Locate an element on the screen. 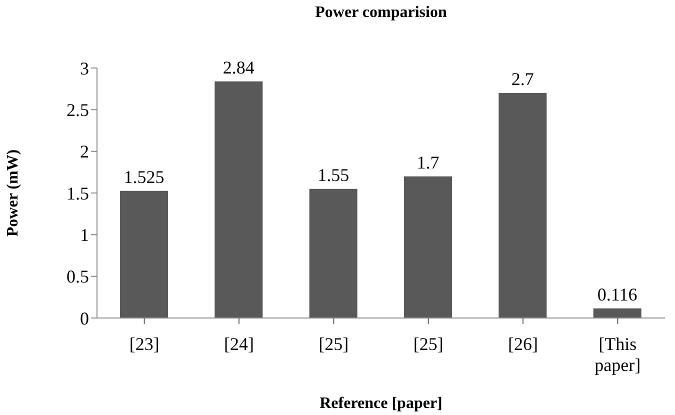 The height and width of the screenshot is (415, 675). data-label: 2.84 is located at coordinates (238, 67).